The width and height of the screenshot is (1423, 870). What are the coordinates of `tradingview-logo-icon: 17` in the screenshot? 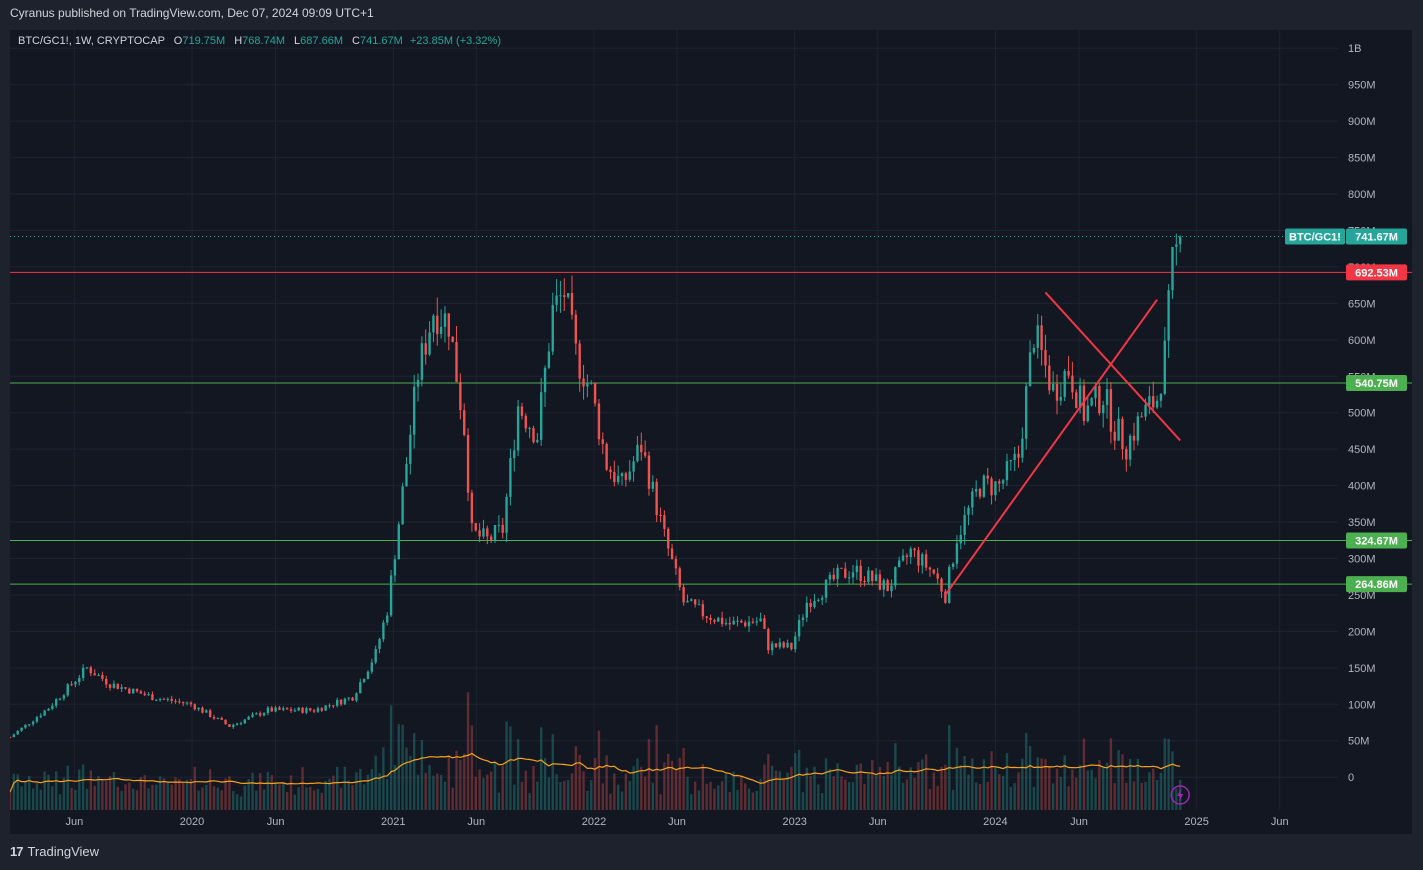 It's located at (17, 851).